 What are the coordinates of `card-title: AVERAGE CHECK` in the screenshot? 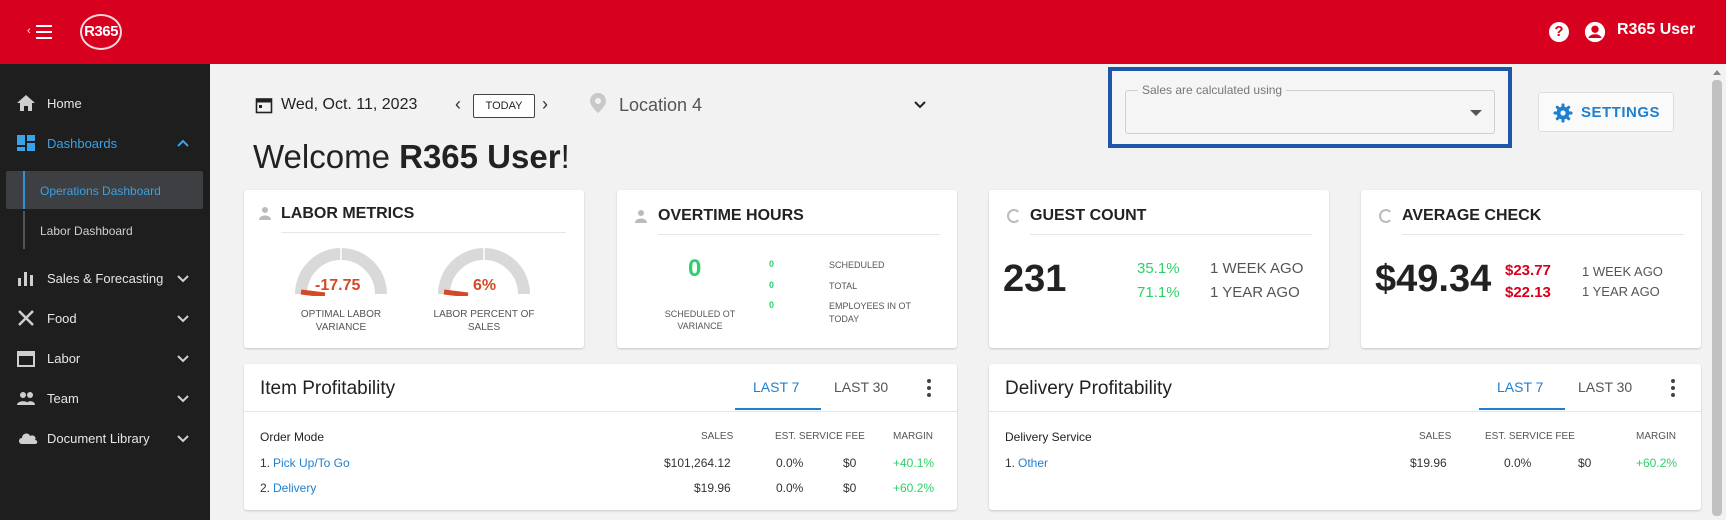 It's located at (1472, 215).